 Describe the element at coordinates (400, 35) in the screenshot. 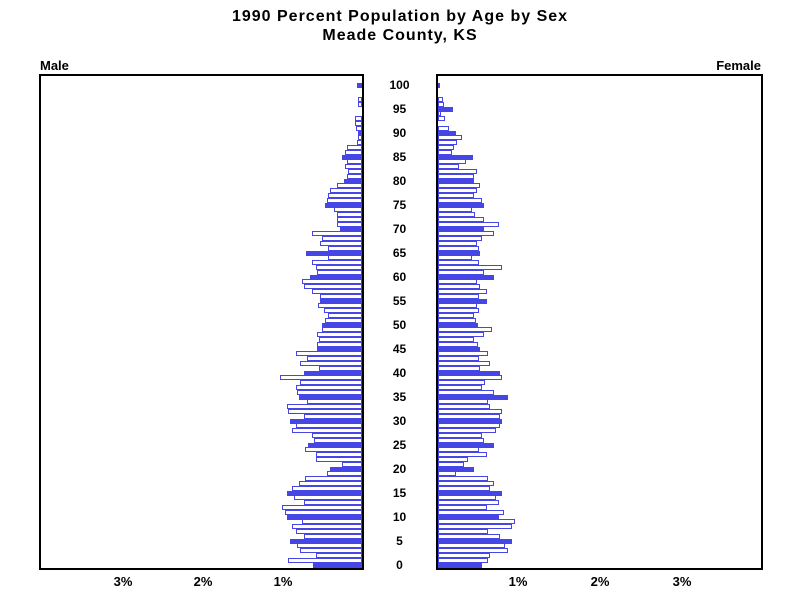

I see `chart-subtitle: Meade County, KS` at that location.